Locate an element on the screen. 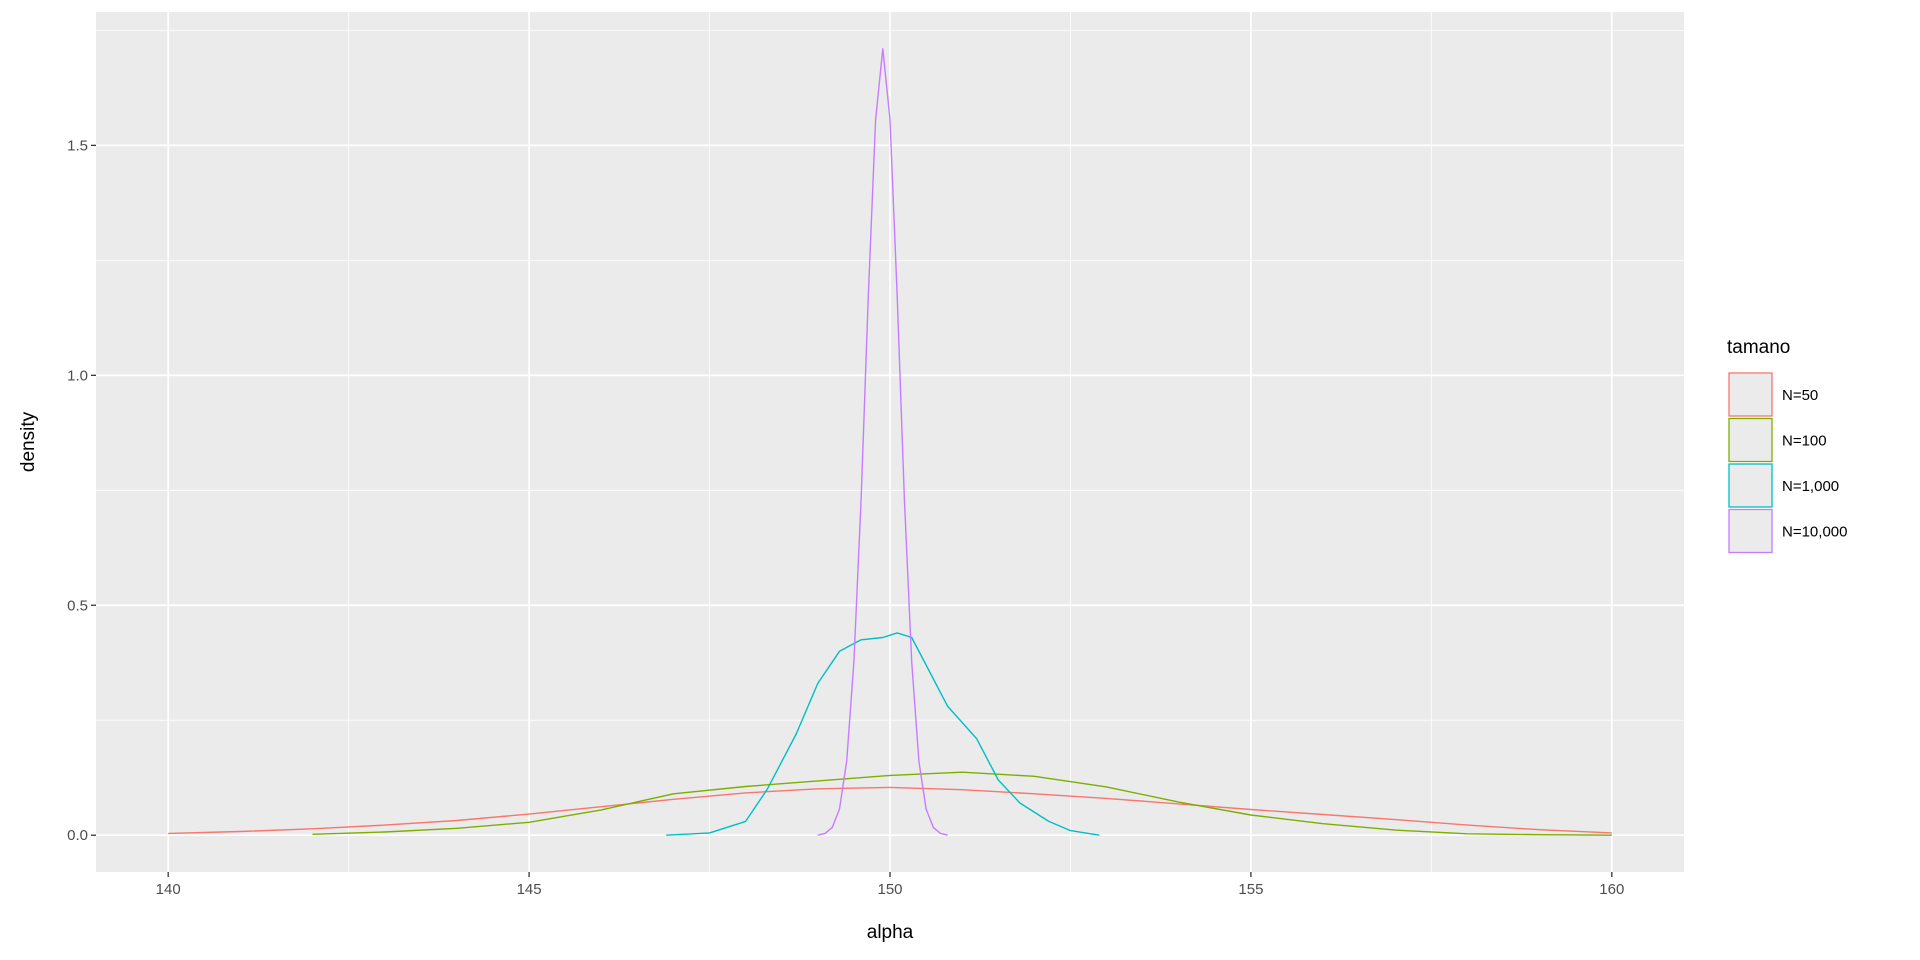 The width and height of the screenshot is (1920, 960). series-line-N=1,000 is located at coordinates (883, 734).